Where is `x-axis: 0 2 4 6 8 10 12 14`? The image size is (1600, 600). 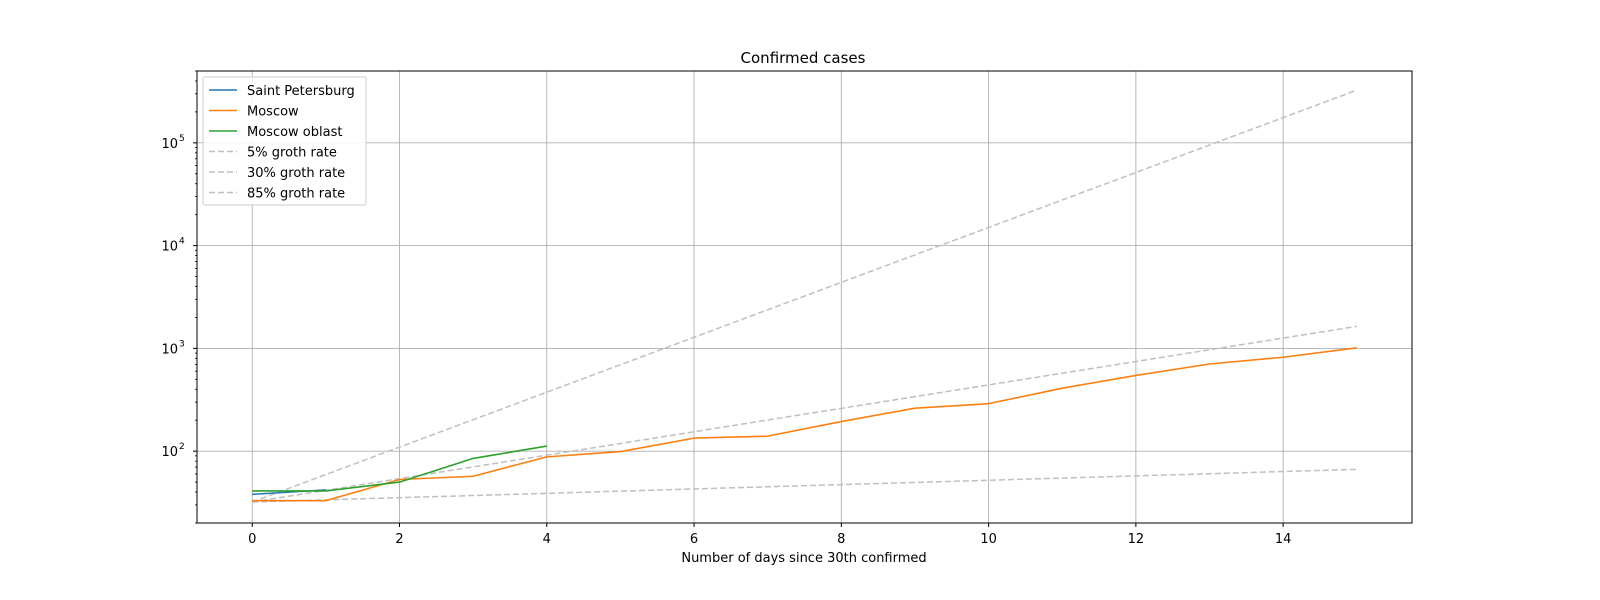
x-axis: 0 2 4 6 8 10 12 14 is located at coordinates (769, 535).